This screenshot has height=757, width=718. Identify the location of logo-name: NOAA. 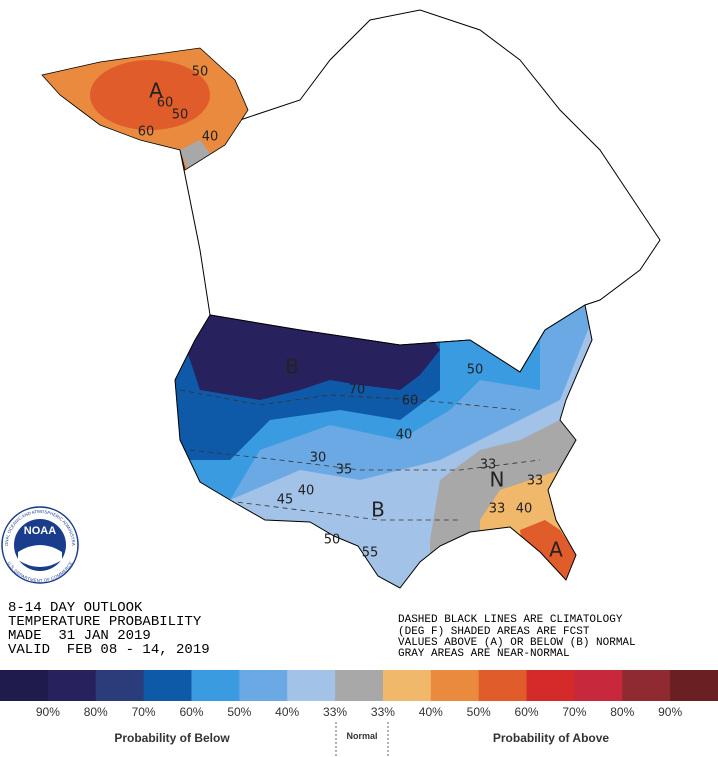
(40, 531).